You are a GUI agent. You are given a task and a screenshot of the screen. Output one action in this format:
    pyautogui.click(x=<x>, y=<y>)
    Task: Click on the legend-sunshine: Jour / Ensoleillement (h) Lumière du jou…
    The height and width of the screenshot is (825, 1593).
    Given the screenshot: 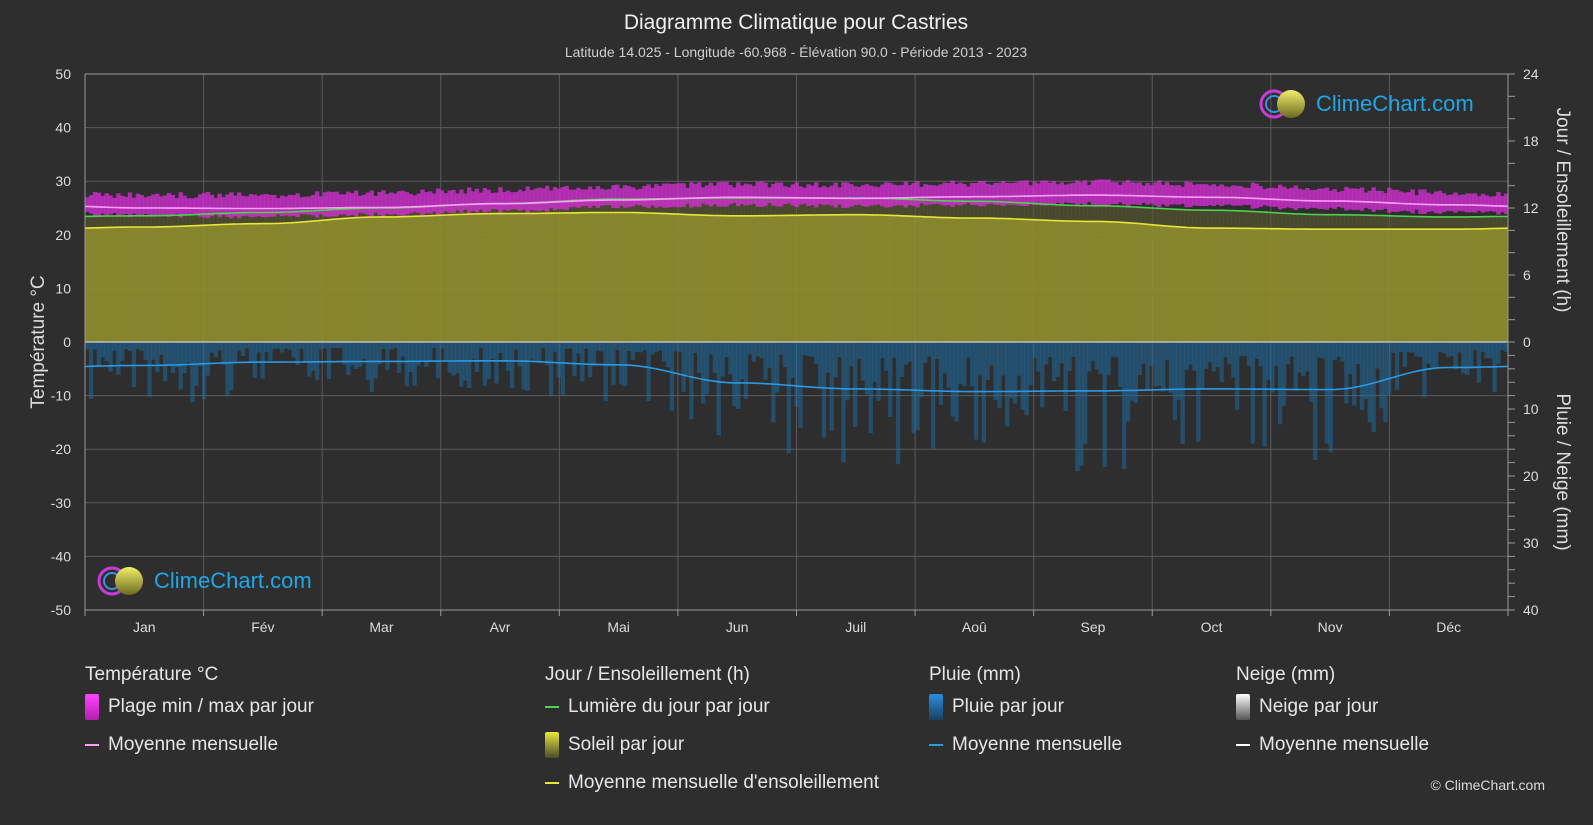 What is the action you would take?
    pyautogui.click(x=712, y=732)
    